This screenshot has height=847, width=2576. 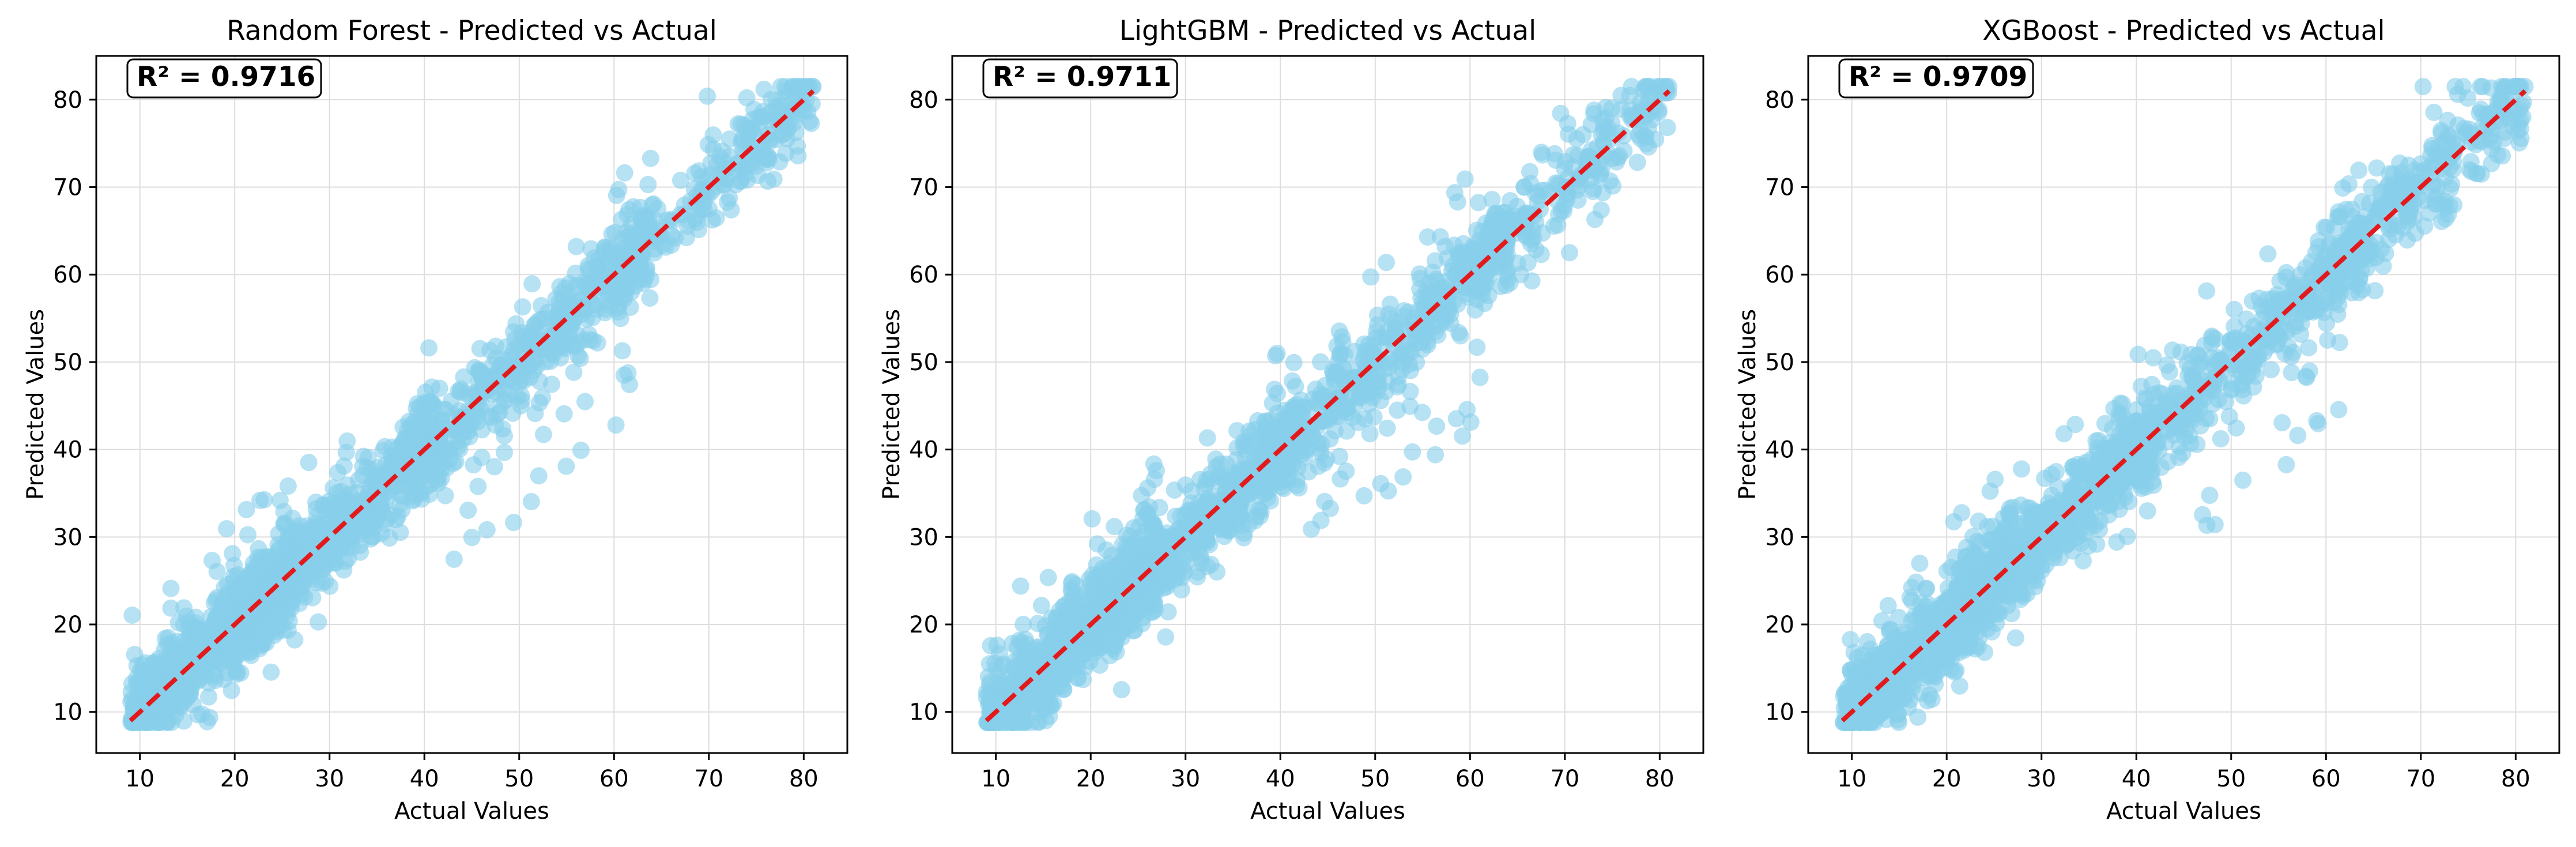 What do you see at coordinates (2183, 31) in the screenshot?
I see `chart-title: XGBoost - Predicted vs Actual` at bounding box center [2183, 31].